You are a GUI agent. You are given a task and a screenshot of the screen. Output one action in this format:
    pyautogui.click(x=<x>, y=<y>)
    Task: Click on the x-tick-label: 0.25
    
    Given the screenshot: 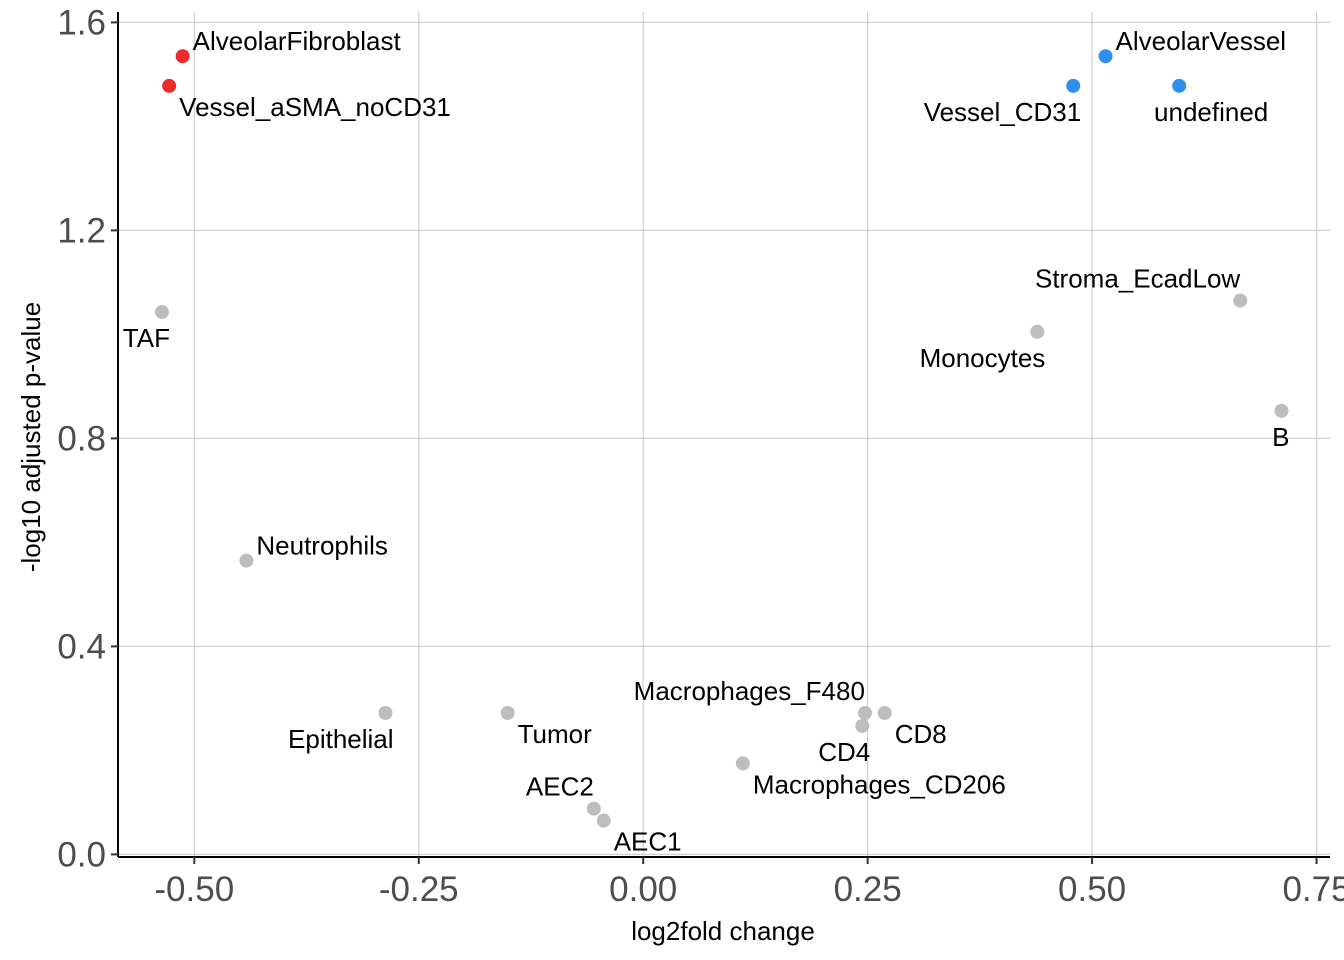 What is the action you would take?
    pyautogui.click(x=868, y=889)
    